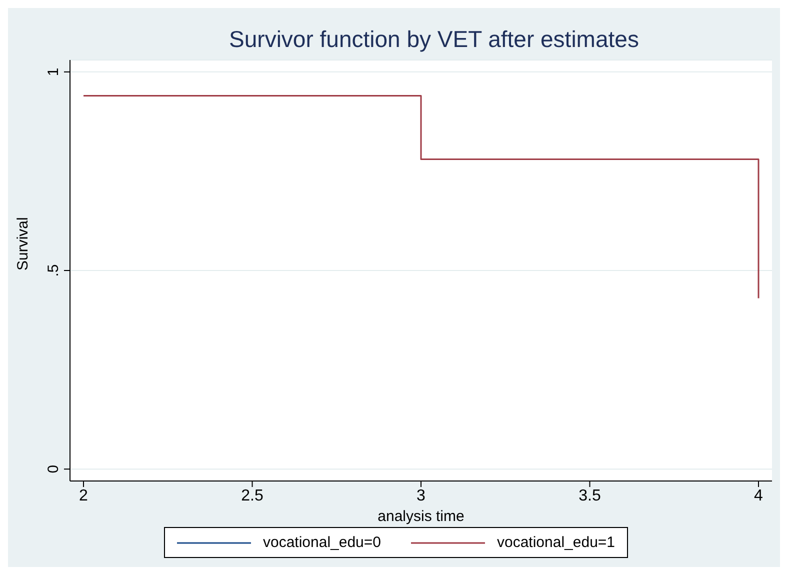 The height and width of the screenshot is (575, 788). What do you see at coordinates (83, 495) in the screenshot?
I see `x-tick-label: 2` at bounding box center [83, 495].